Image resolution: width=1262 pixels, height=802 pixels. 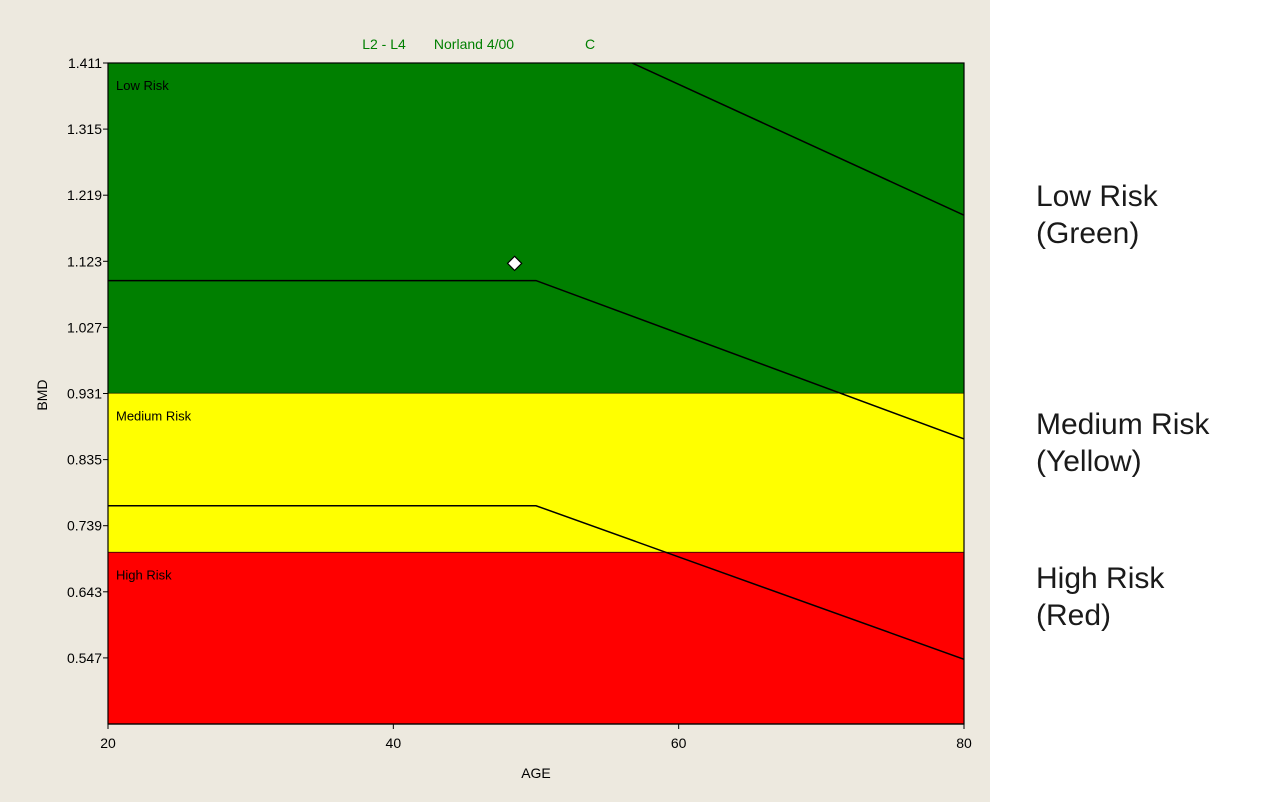 I want to click on y-tick-label: 1.027, so click(x=84, y=327).